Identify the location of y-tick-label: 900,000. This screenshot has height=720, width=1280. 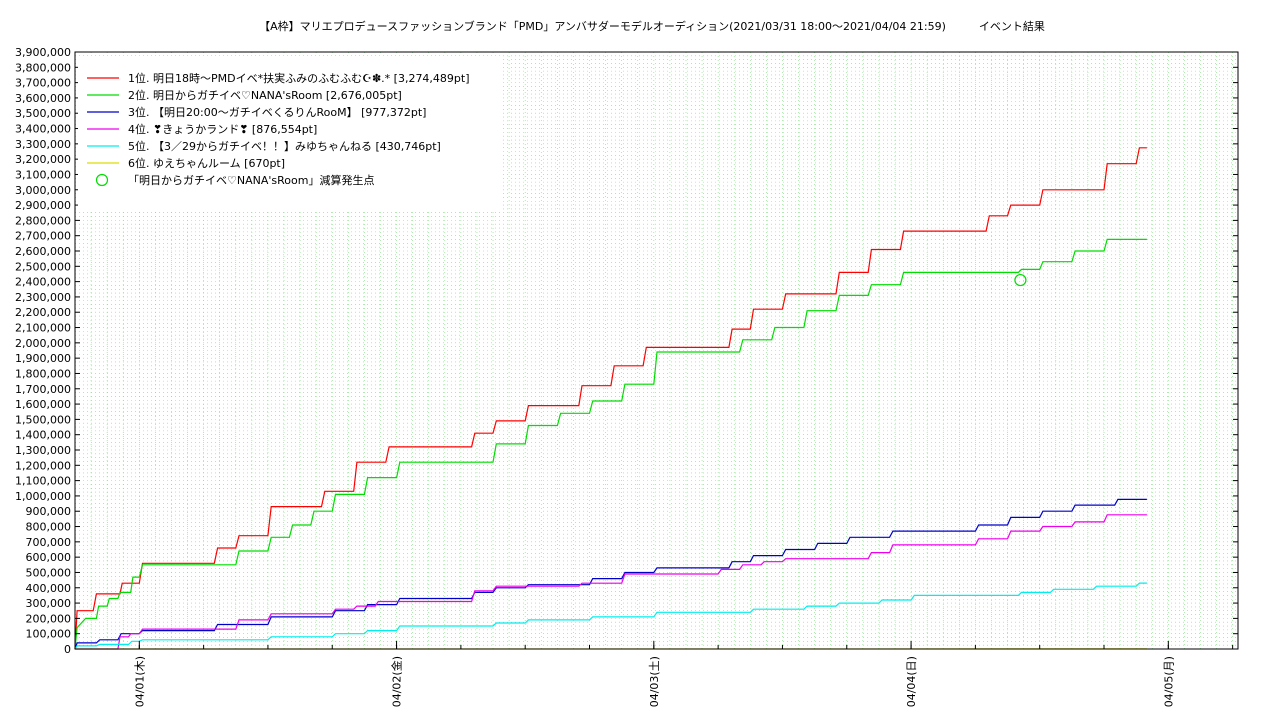
(49, 511).